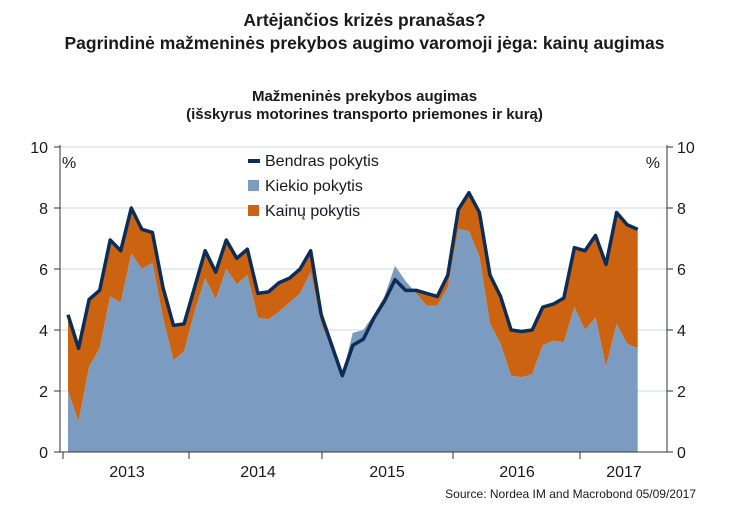 Image resolution: width=729 pixels, height=513 pixels. What do you see at coordinates (43, 331) in the screenshot?
I see `y-tick-label-left: 4` at bounding box center [43, 331].